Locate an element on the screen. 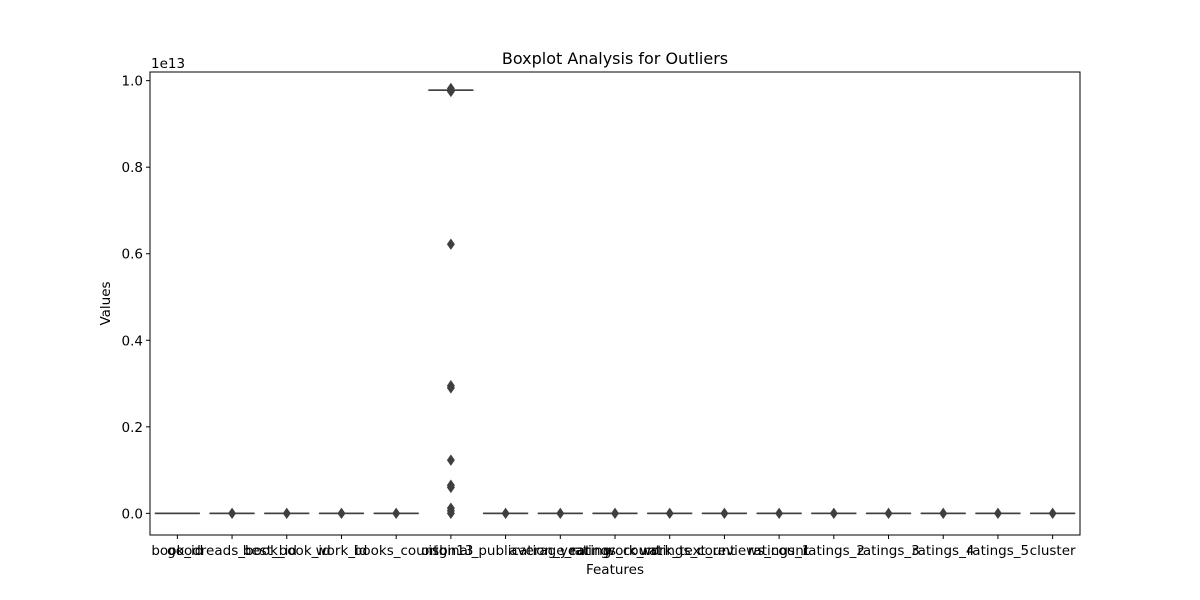 The height and width of the screenshot is (600, 1200). x-tick-label: ratings_2 is located at coordinates (834, 551).